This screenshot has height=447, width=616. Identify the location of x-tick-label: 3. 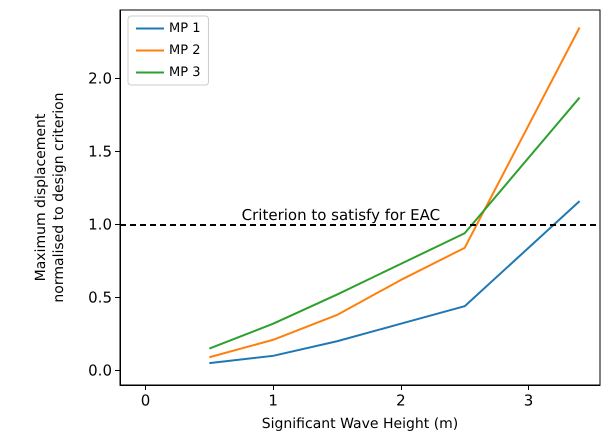
(529, 401).